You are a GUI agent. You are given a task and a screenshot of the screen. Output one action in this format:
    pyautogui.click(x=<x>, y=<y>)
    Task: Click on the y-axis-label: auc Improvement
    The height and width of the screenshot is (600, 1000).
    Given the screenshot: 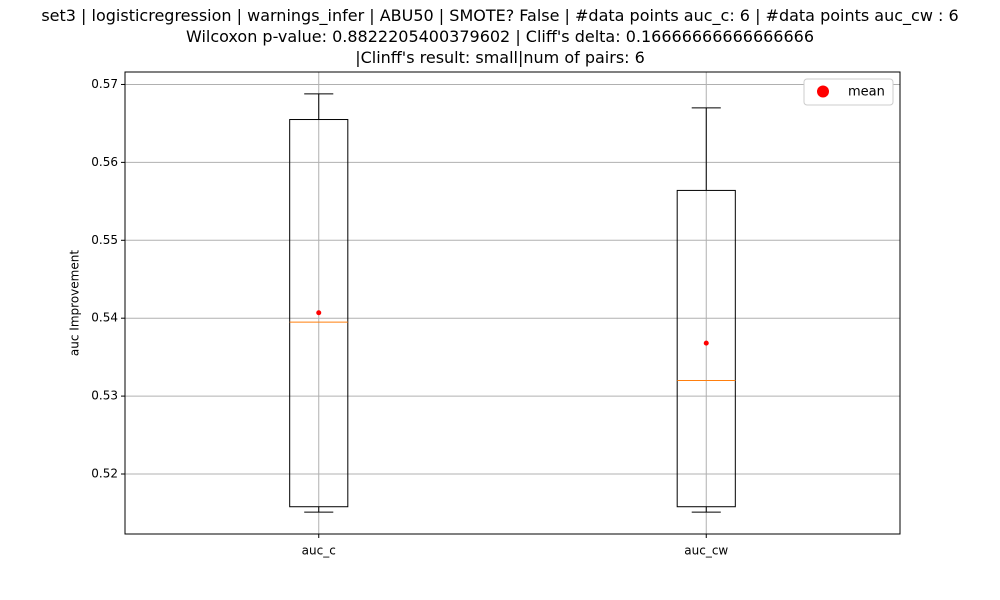 What is the action you would take?
    pyautogui.click(x=75, y=303)
    